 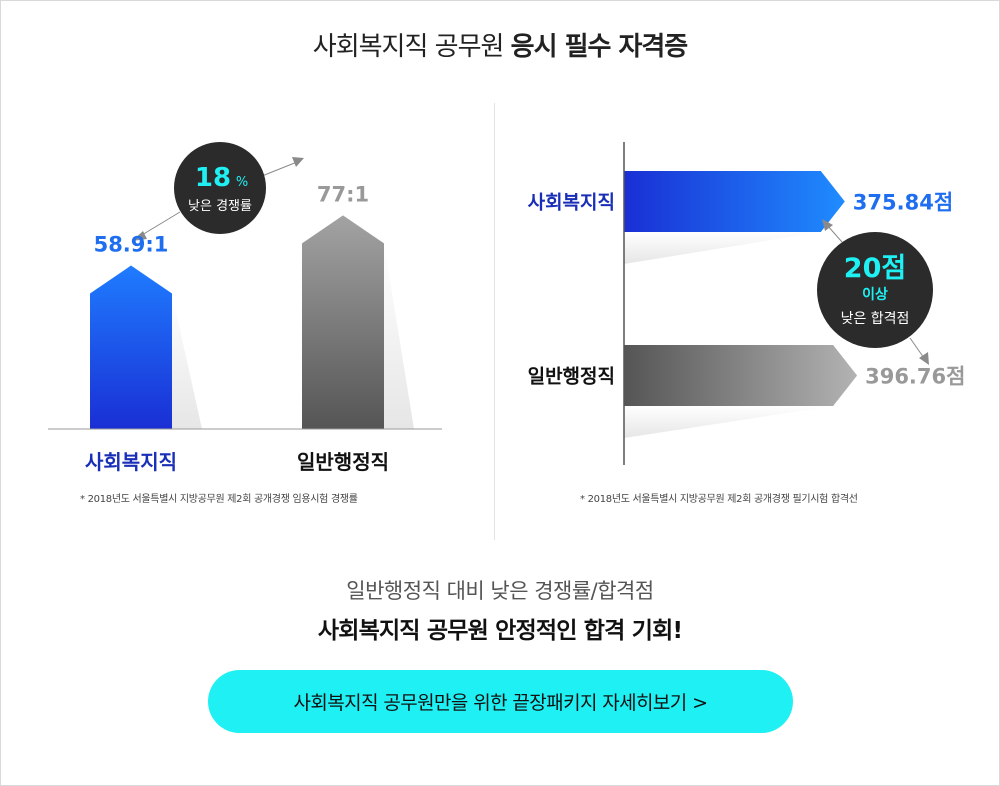 What do you see at coordinates (494, 321) in the screenshot?
I see `column-divider` at bounding box center [494, 321].